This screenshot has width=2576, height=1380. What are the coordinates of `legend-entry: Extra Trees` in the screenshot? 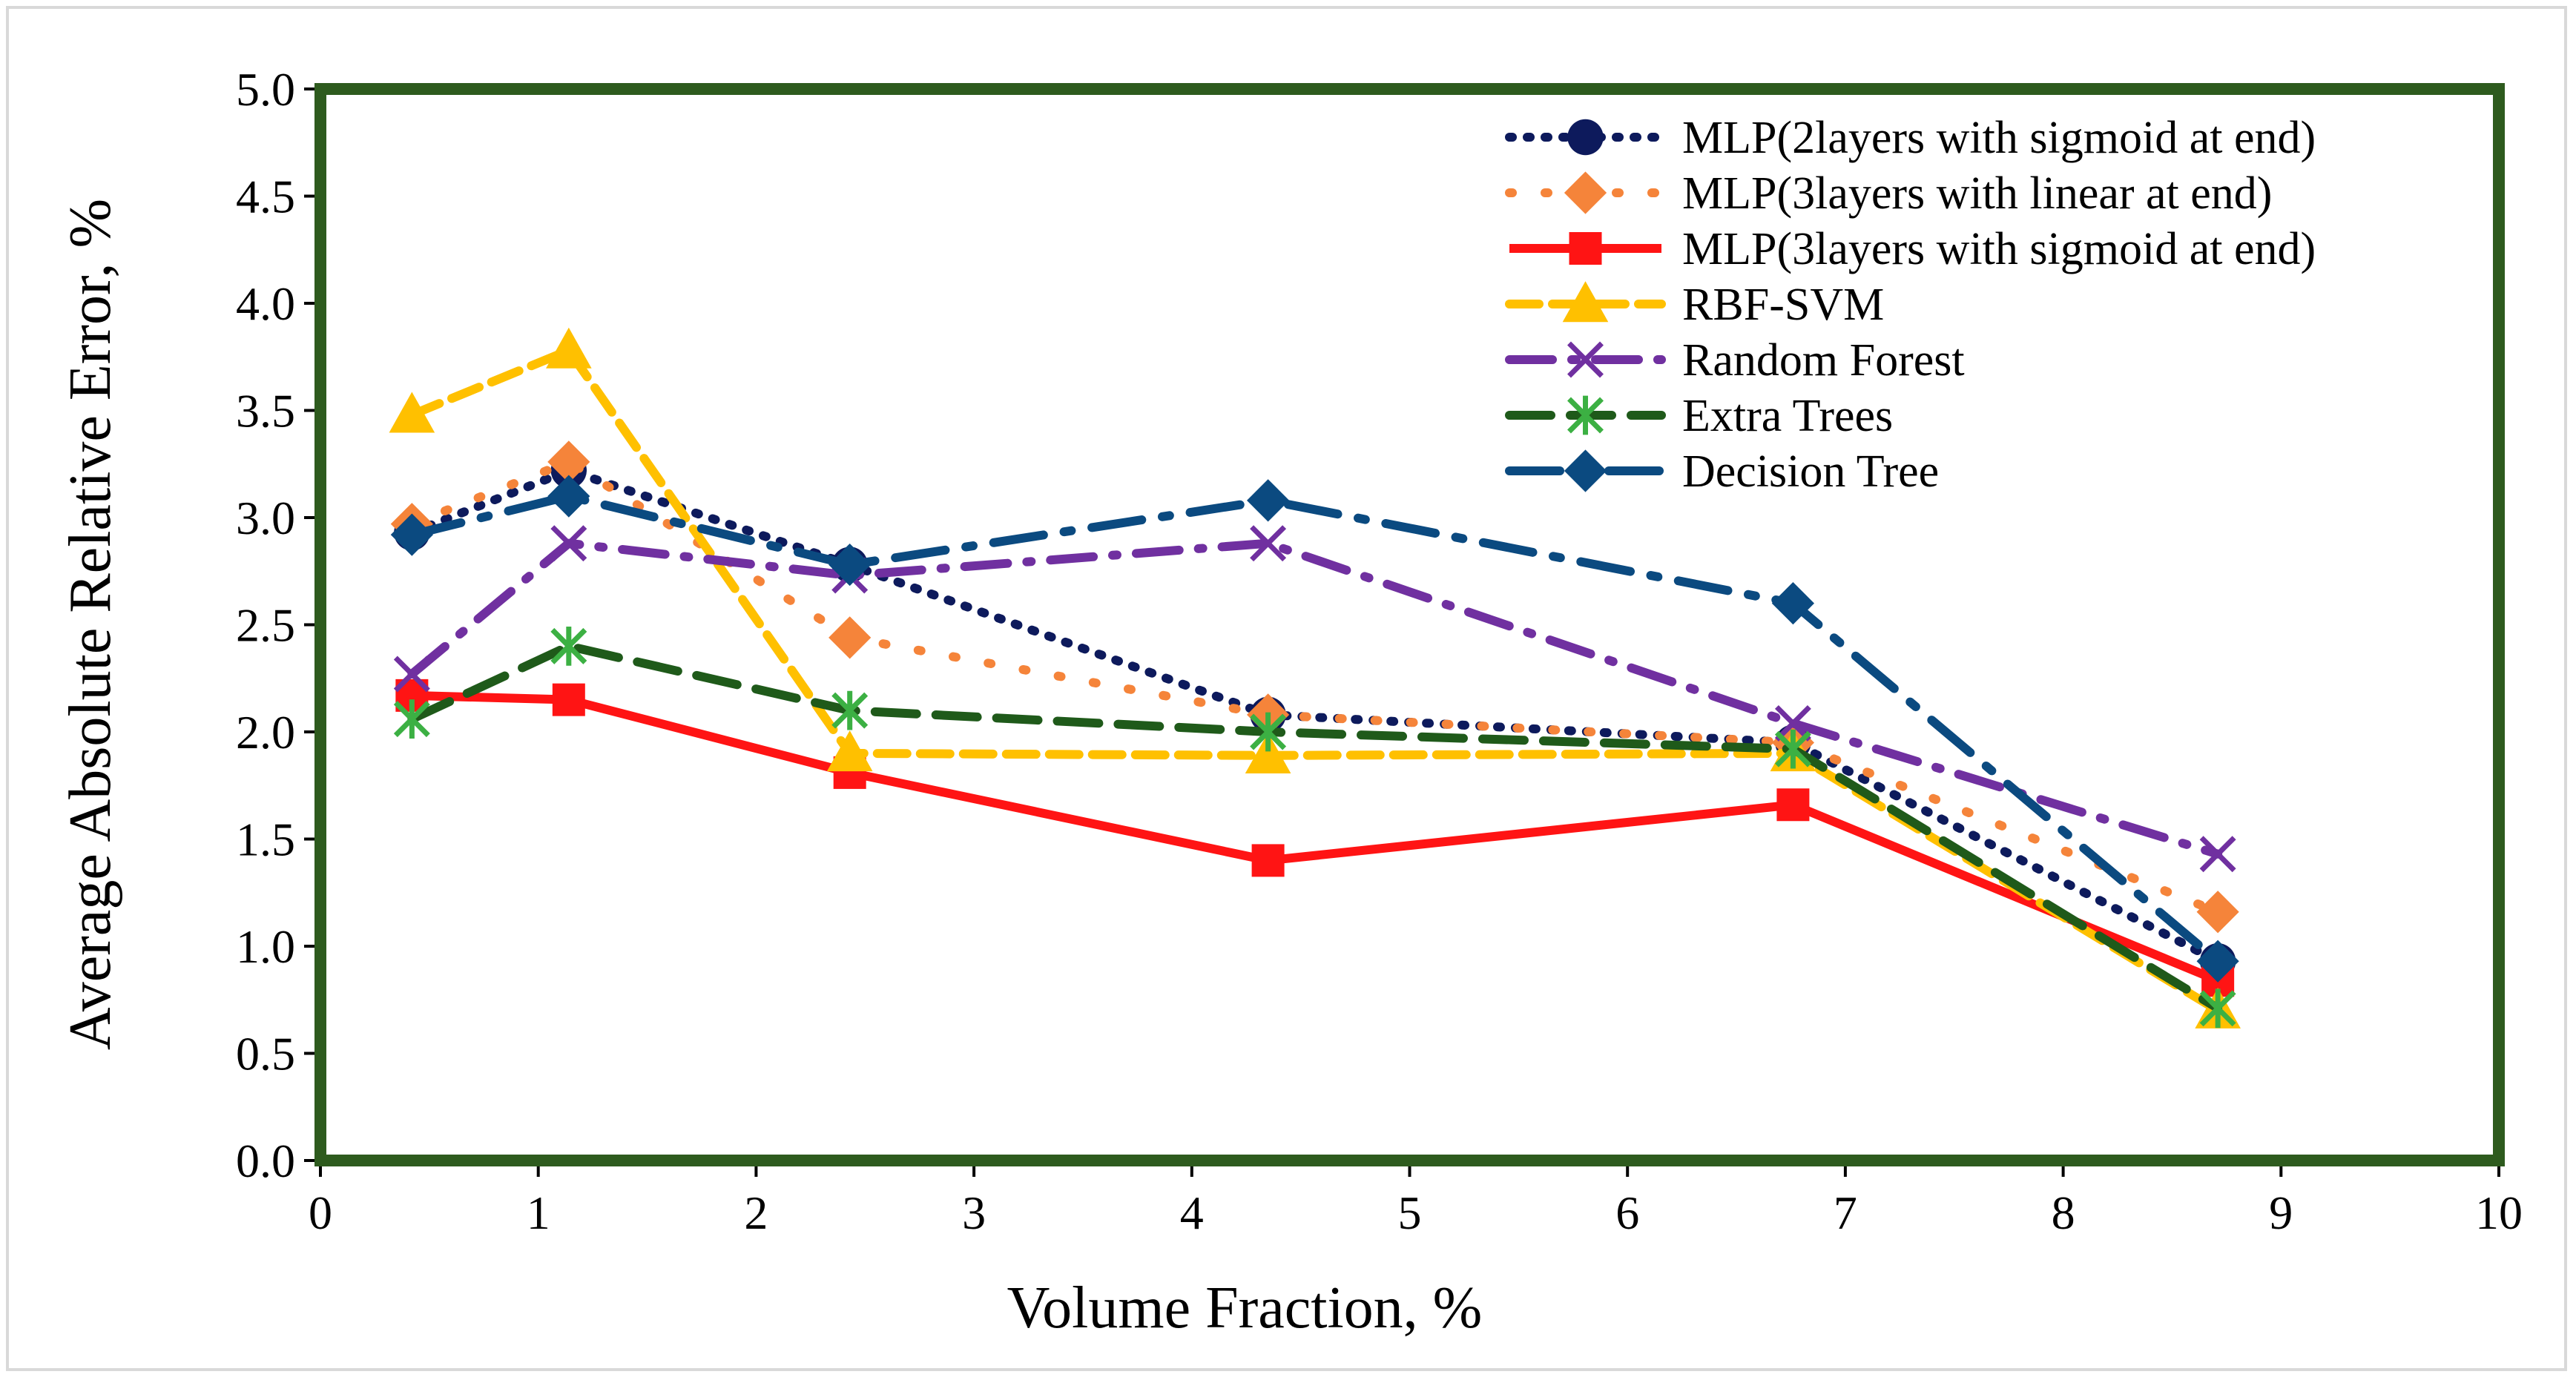 It's located at (1699, 416).